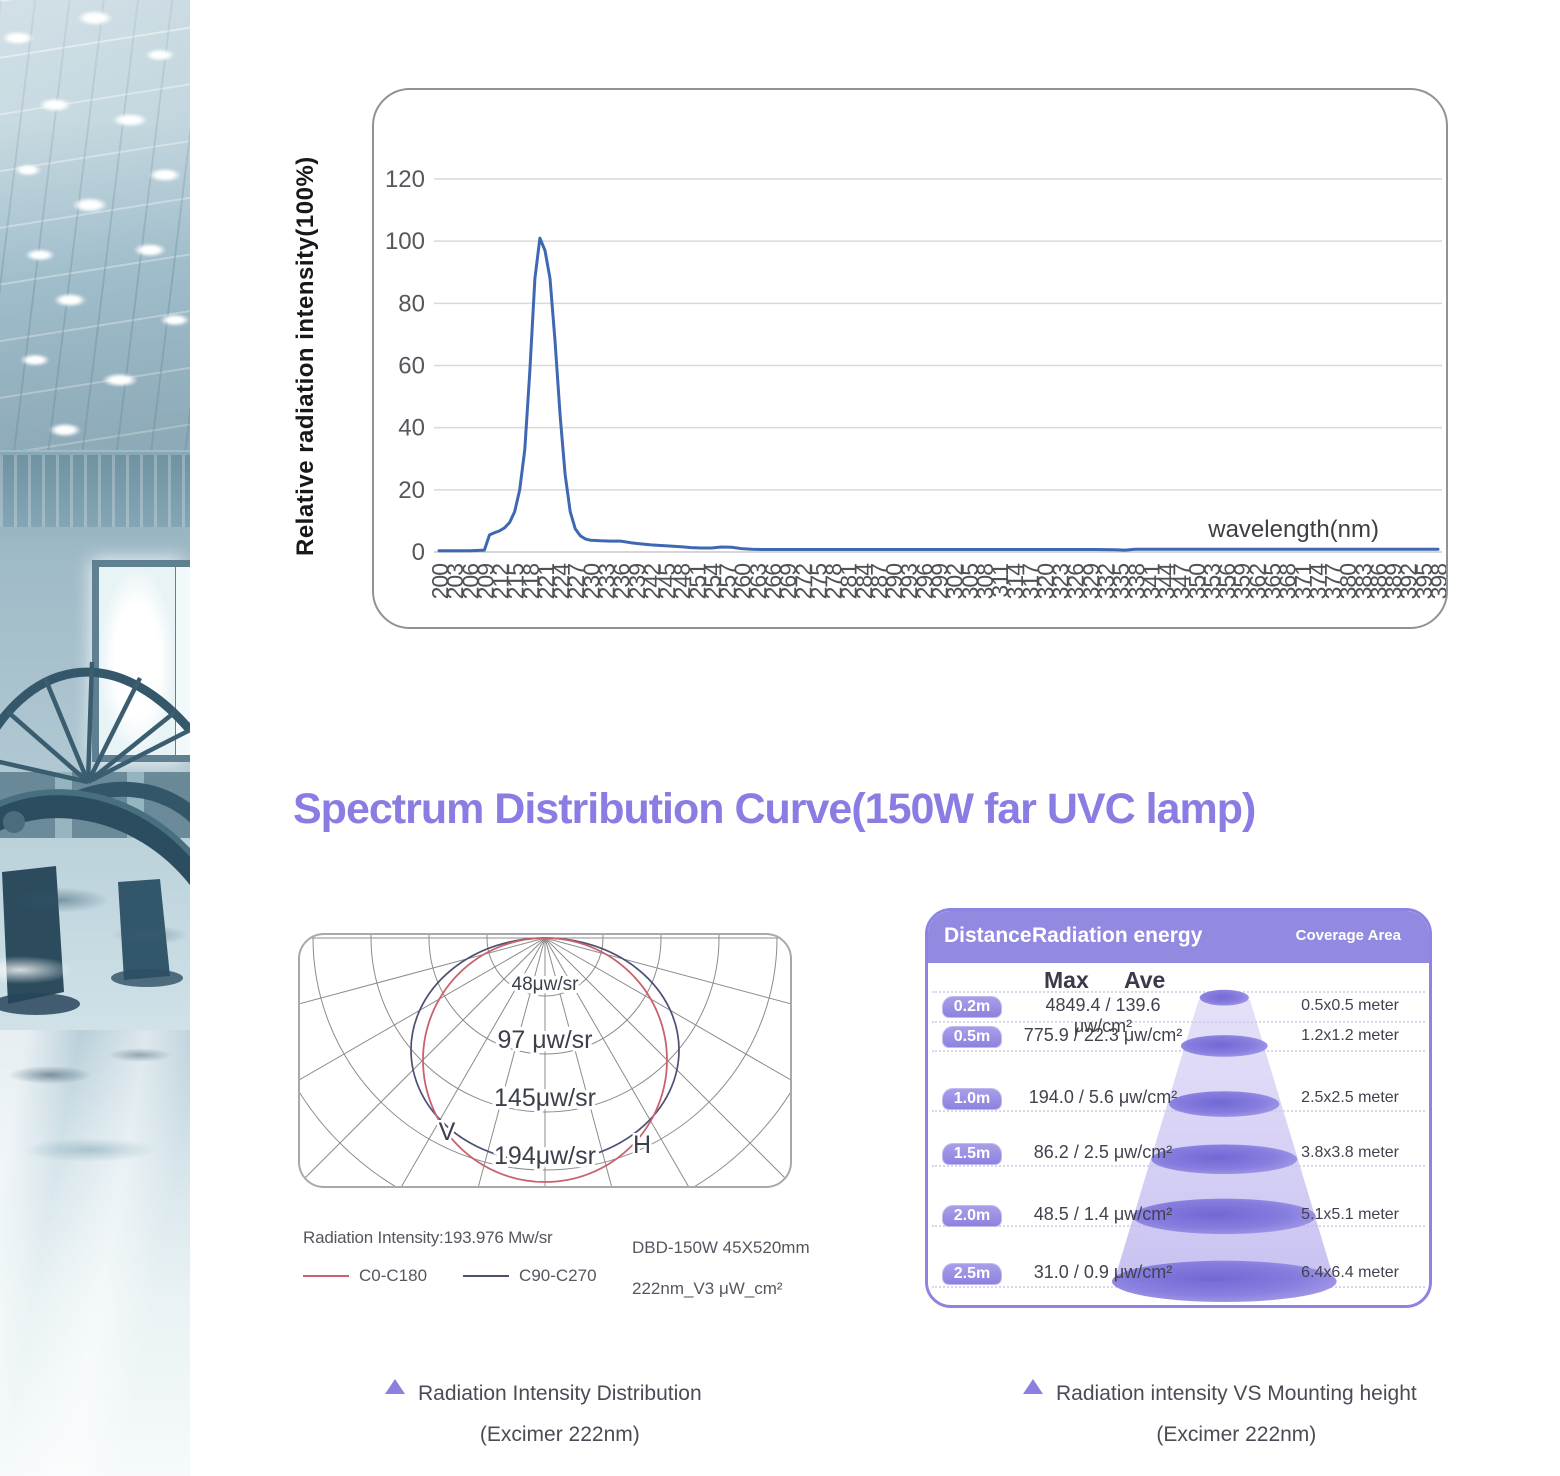 Image resolution: width=1560 pixels, height=1476 pixels. I want to click on x-tick-label: 212, so click(501, 582).